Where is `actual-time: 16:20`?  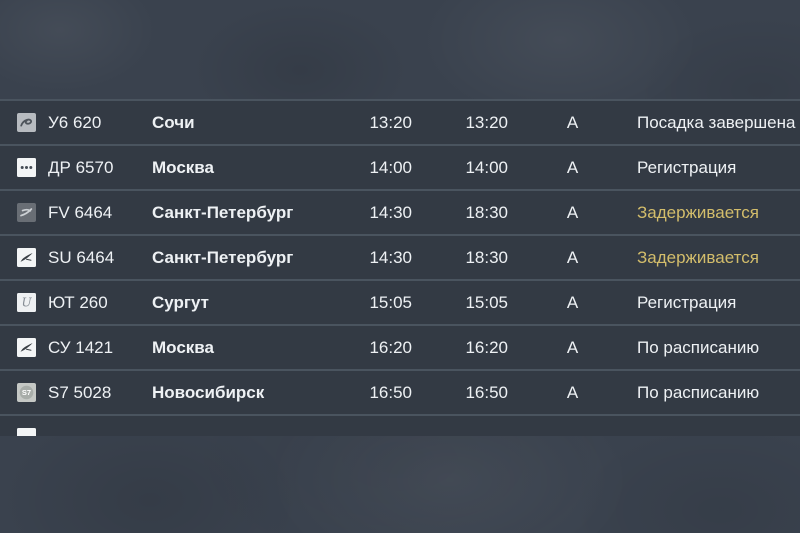
actual-time: 16:20 is located at coordinates (486, 347).